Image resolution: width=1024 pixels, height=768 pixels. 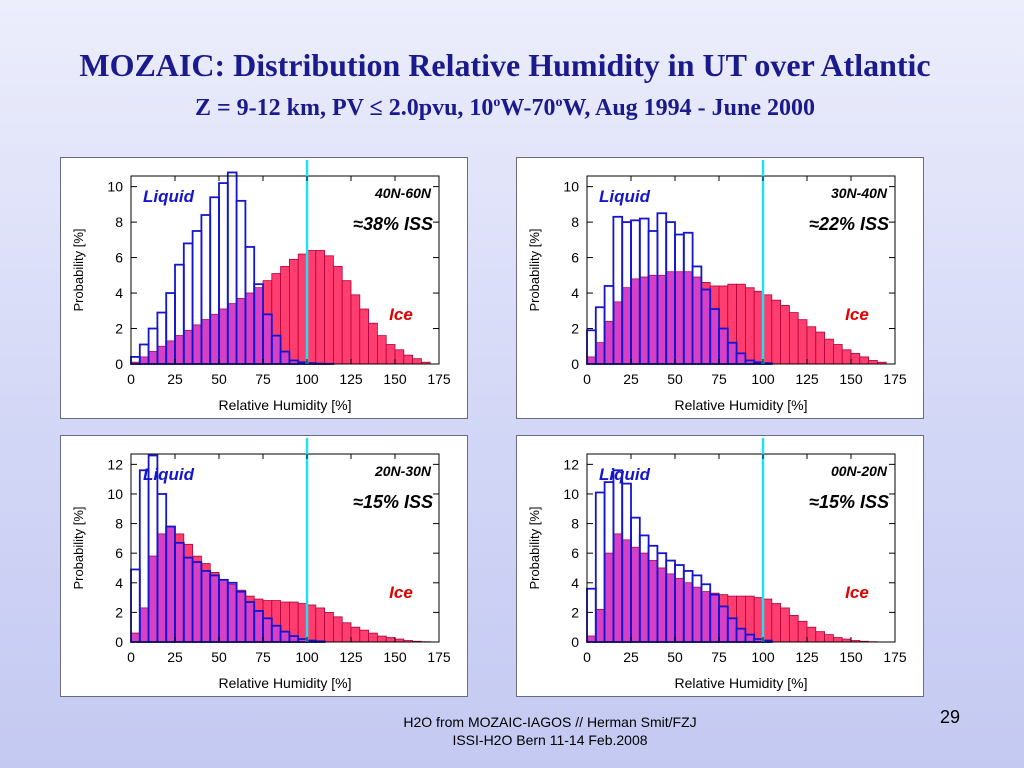 I want to click on iss-label: ≈38% ISS, so click(x=393, y=224).